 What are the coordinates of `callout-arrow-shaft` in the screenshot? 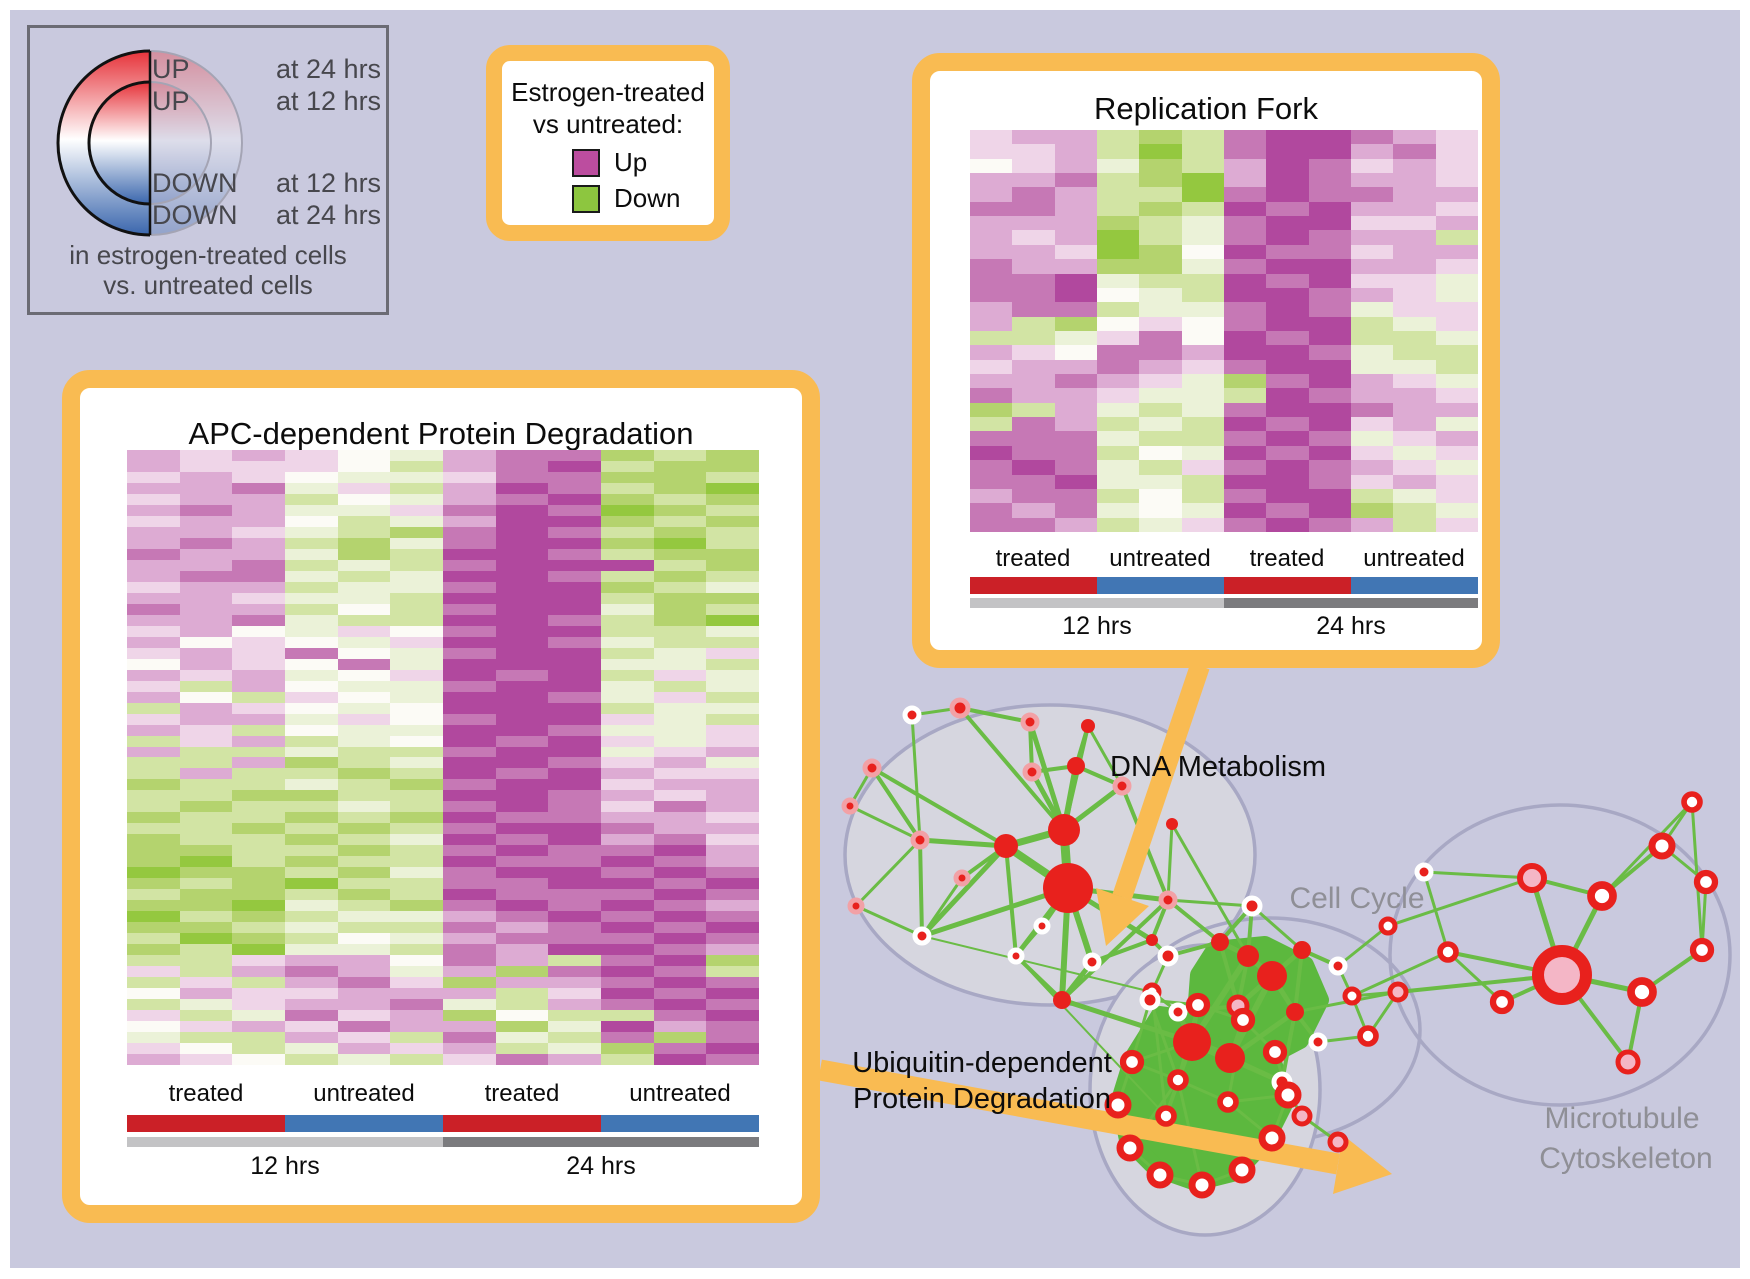 It's located at (1079, 1117).